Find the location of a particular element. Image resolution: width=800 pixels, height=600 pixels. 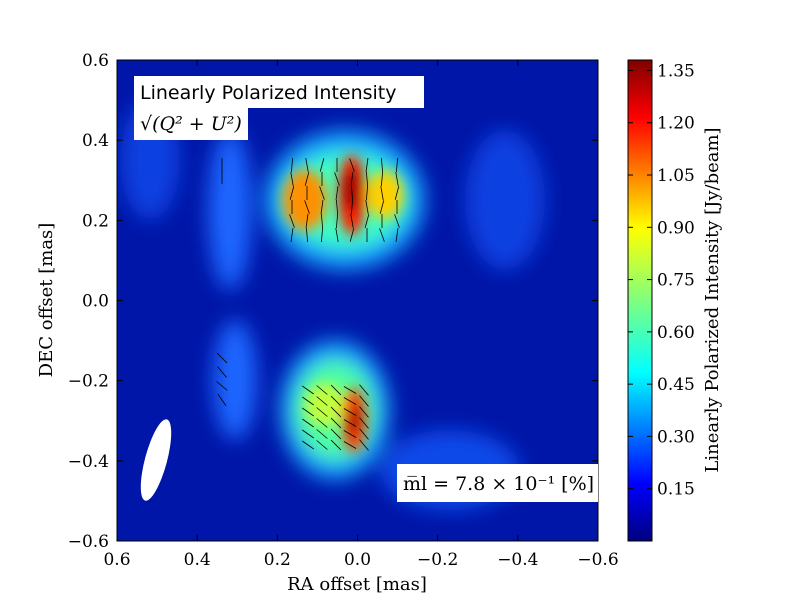

m-annotation-box is located at coordinates (497, 483).